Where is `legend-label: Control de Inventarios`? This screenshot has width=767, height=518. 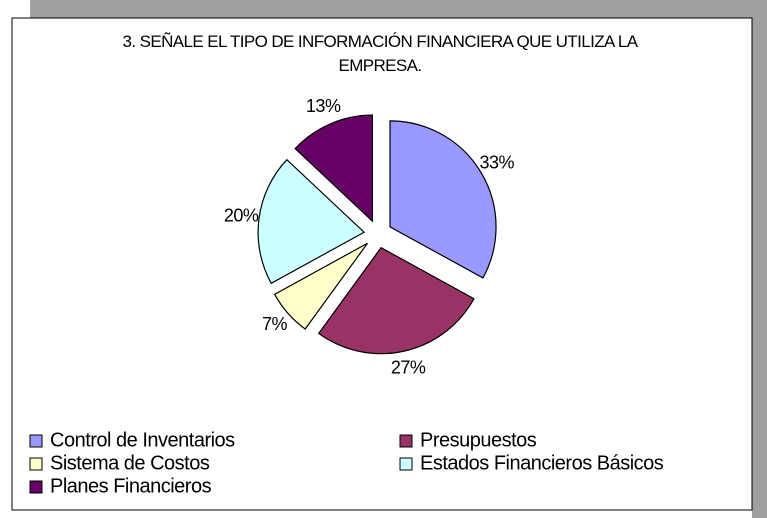
legend-label: Control de Inventarios is located at coordinates (142, 440).